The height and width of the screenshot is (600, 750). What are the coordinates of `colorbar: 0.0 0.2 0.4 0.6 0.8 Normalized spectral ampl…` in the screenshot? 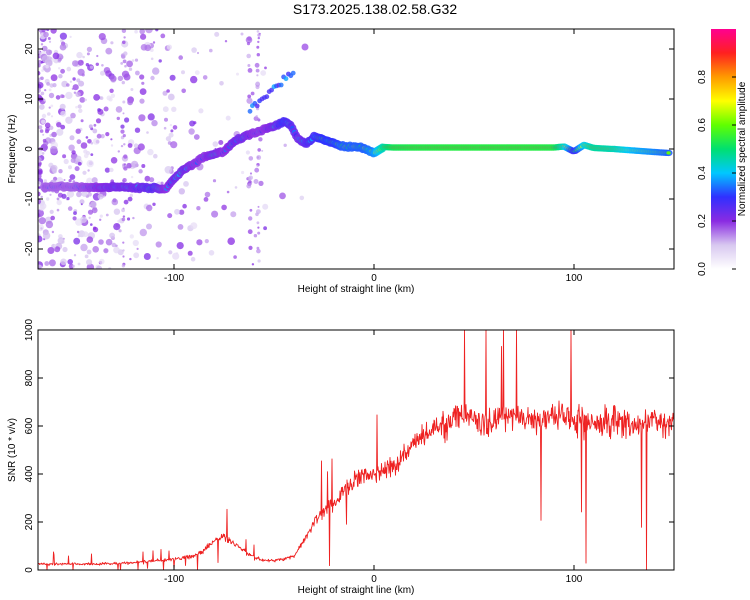 It's located at (722, 152).